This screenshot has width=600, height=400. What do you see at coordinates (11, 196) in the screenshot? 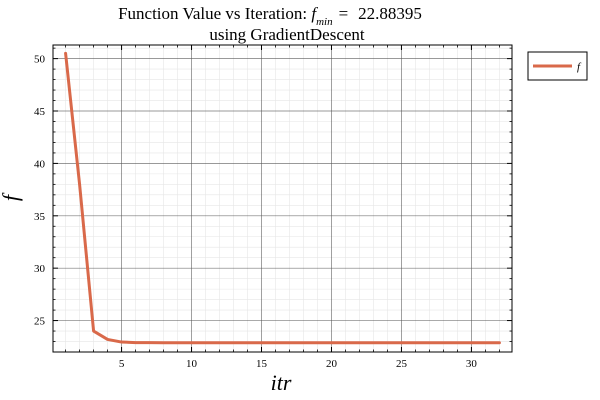
I see `y-axis-label: f` at bounding box center [11, 196].